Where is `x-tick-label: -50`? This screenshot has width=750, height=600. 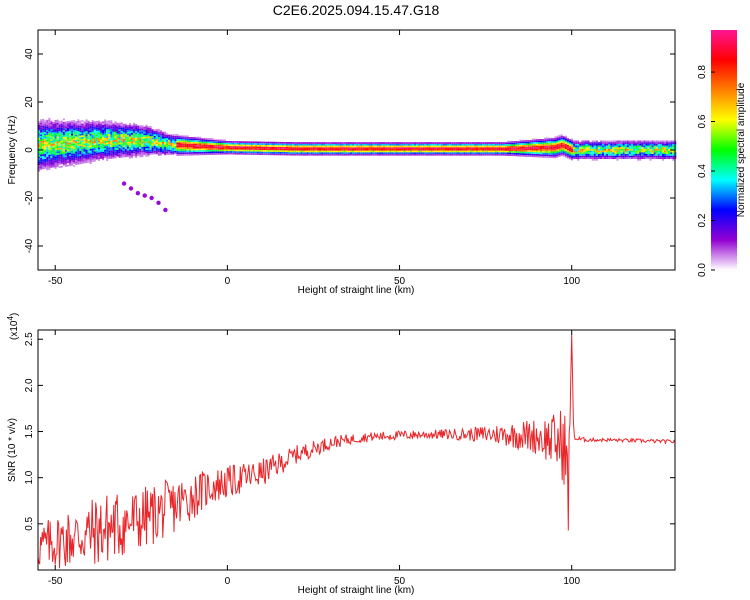 x-tick-label: -50 is located at coordinates (55, 281).